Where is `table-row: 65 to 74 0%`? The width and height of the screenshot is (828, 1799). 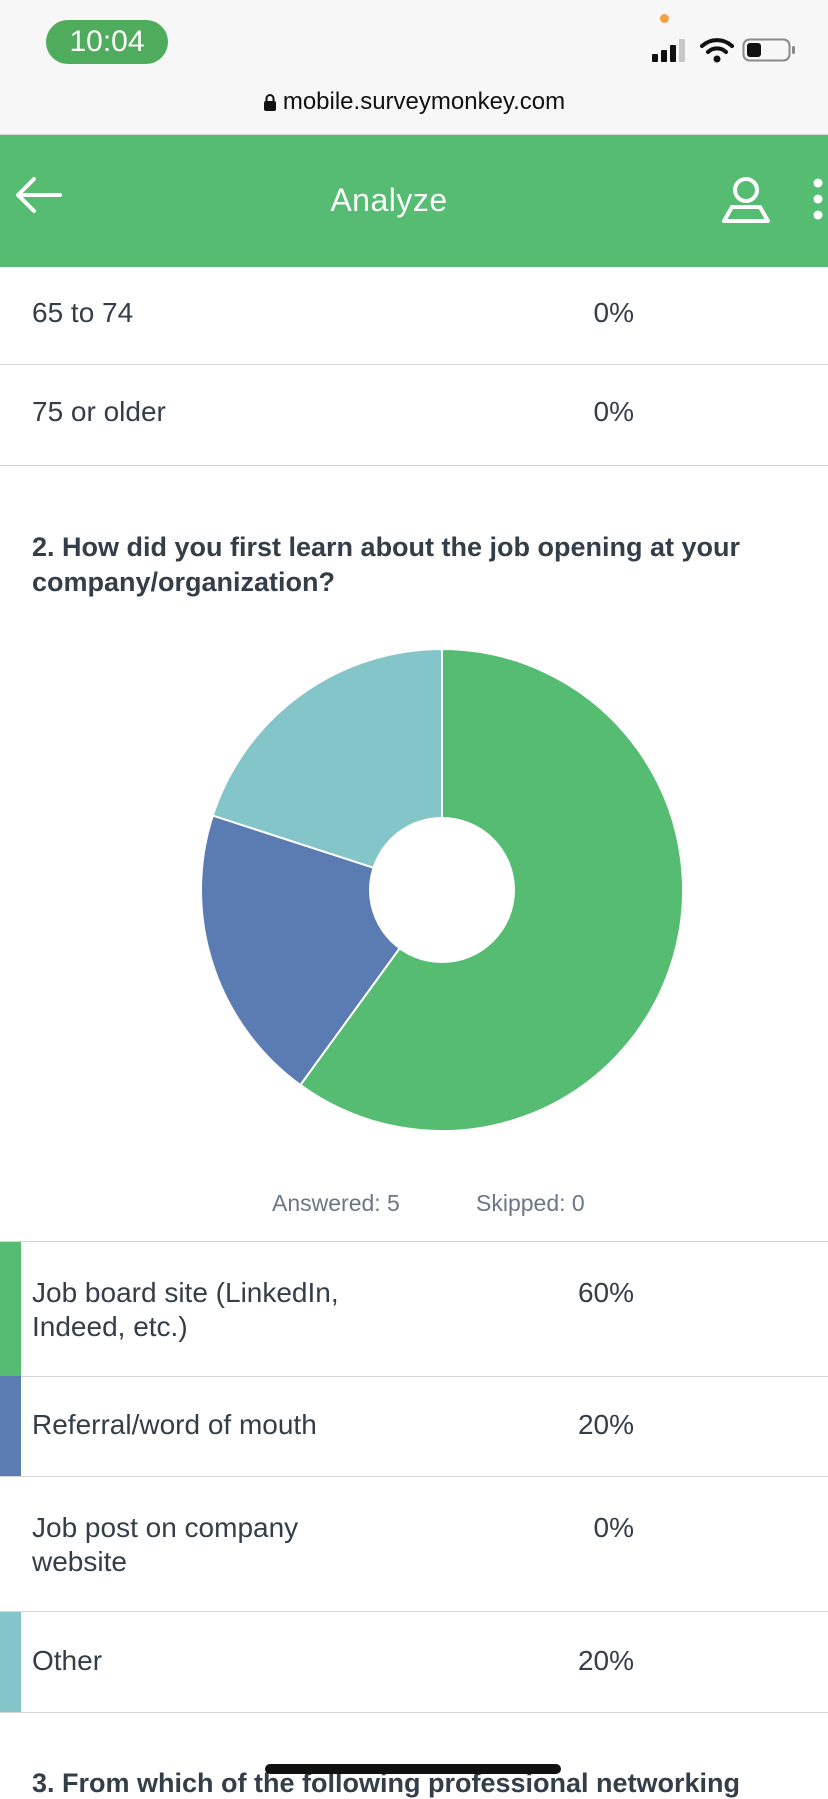
table-row: 65 to 74 0% is located at coordinates (414, 316).